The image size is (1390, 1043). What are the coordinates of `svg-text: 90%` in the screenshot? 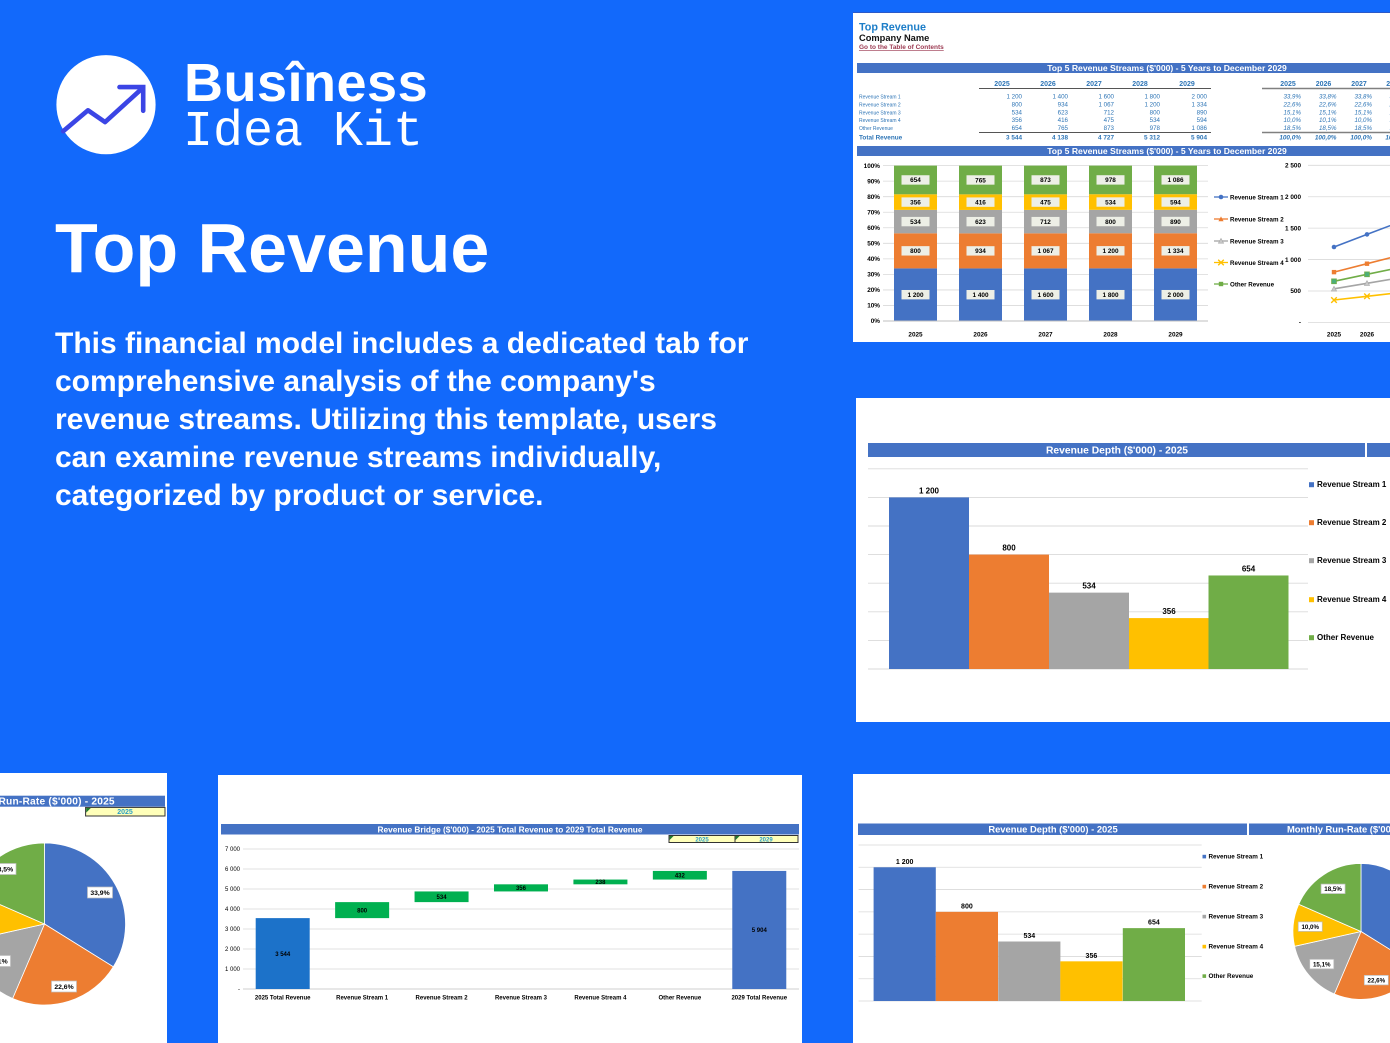 It's located at (873, 181).